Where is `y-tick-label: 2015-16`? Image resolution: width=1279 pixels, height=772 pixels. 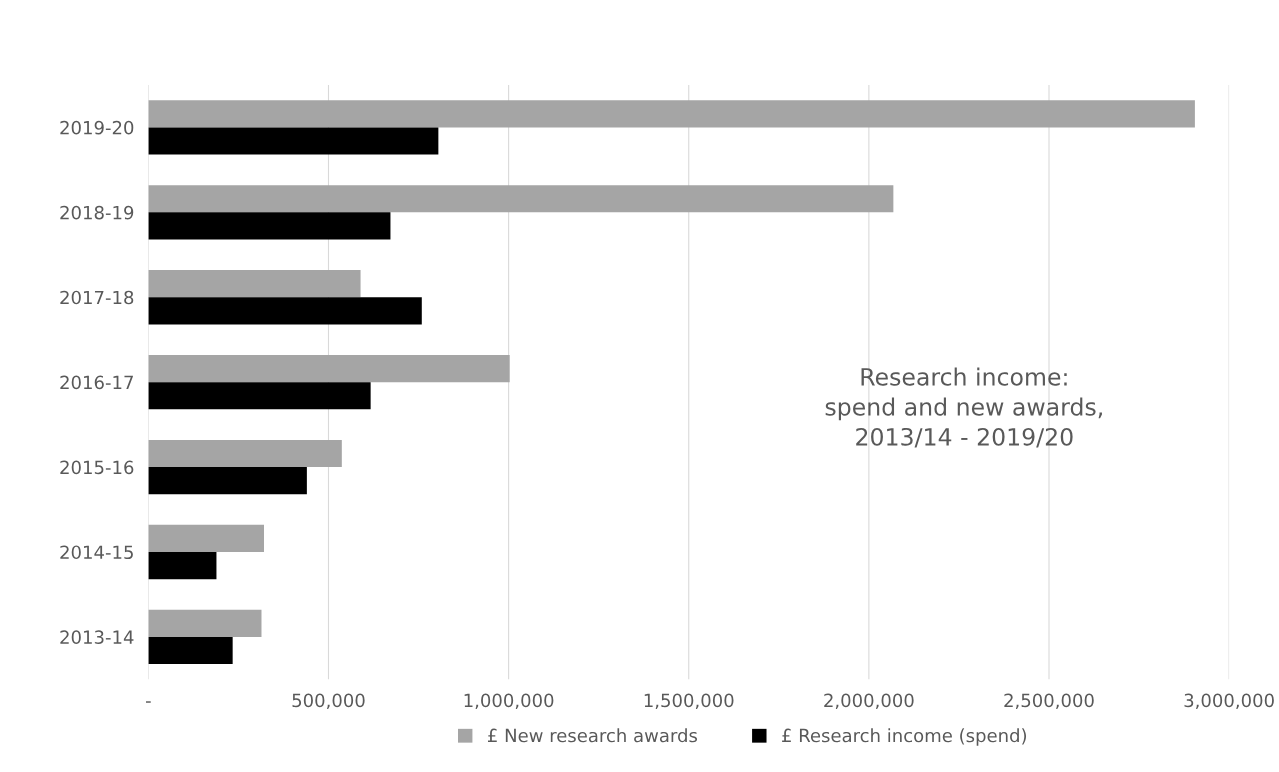
y-tick-label: 2015-16 is located at coordinates (97, 467).